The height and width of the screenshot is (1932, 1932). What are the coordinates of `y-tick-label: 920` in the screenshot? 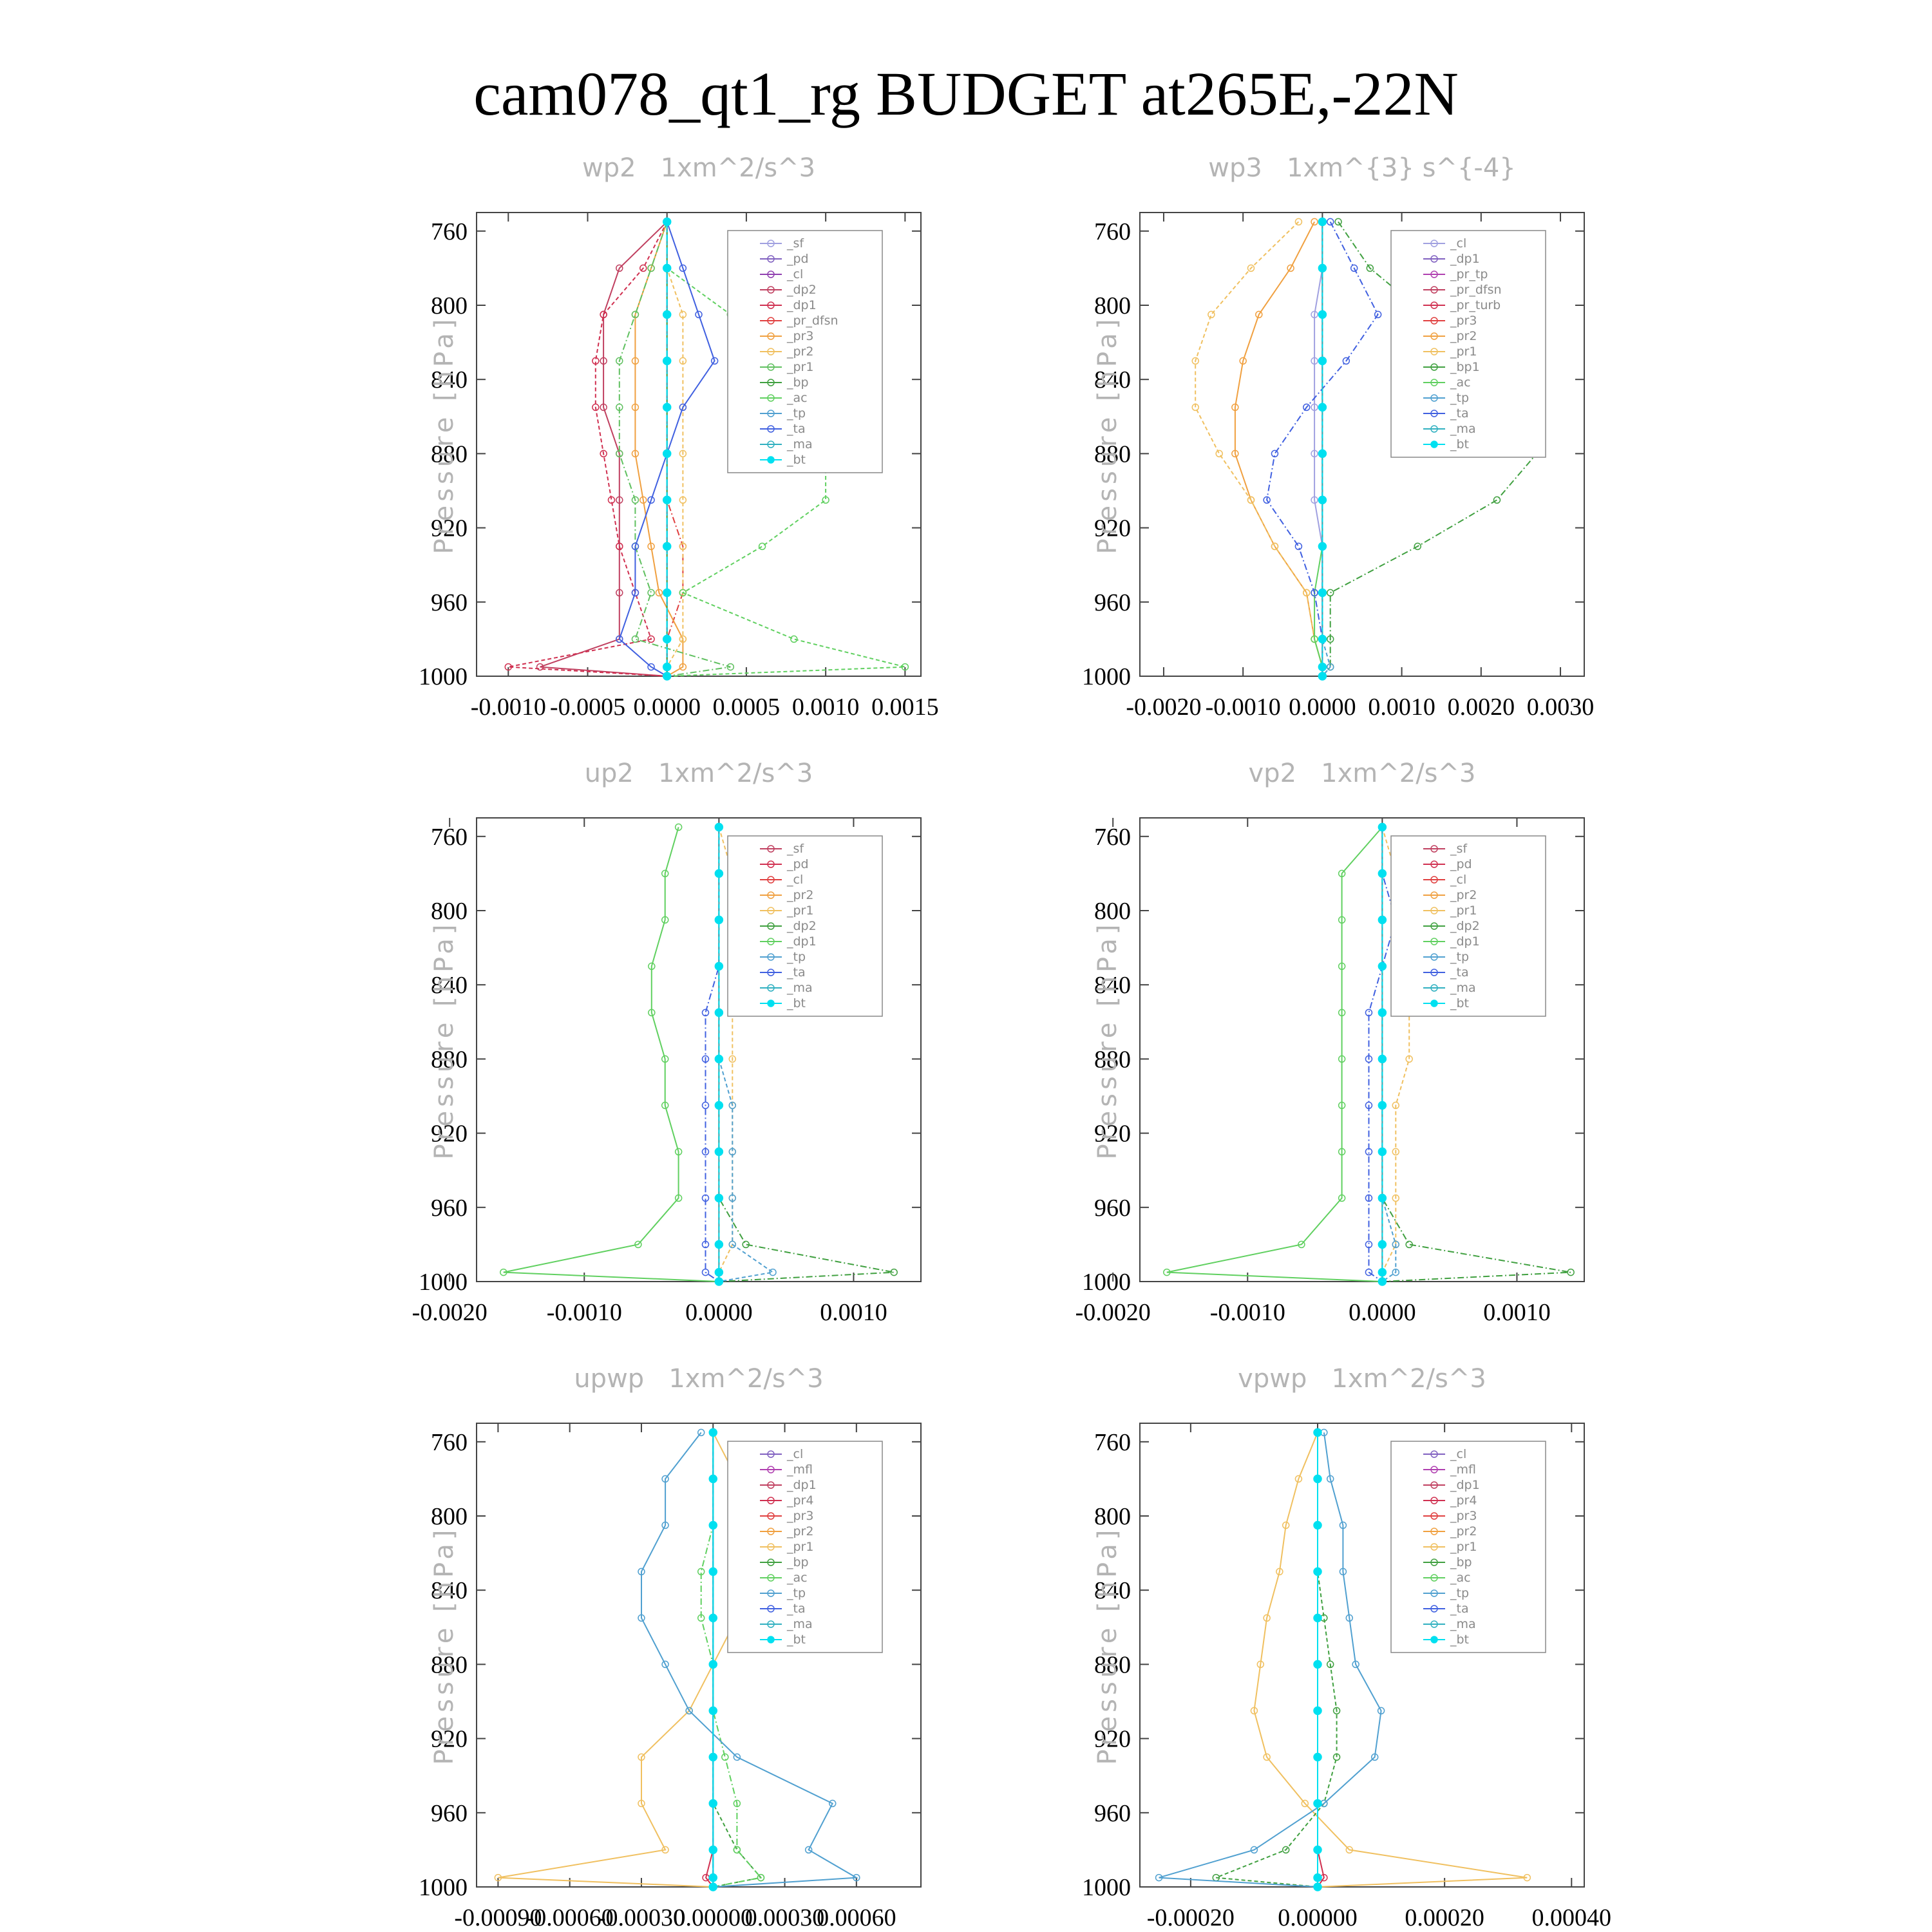 It's located at (449, 528).